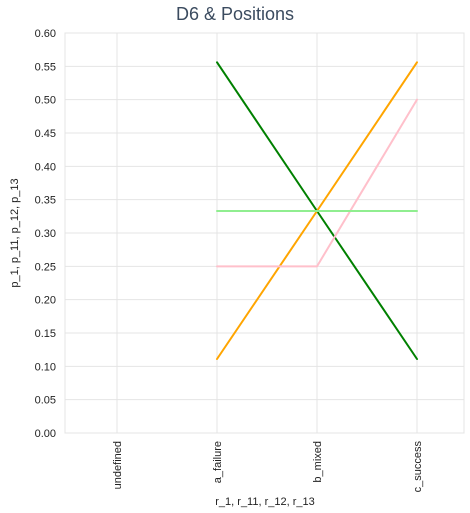  I want to click on x-tick-label: c_success, so click(418, 467).